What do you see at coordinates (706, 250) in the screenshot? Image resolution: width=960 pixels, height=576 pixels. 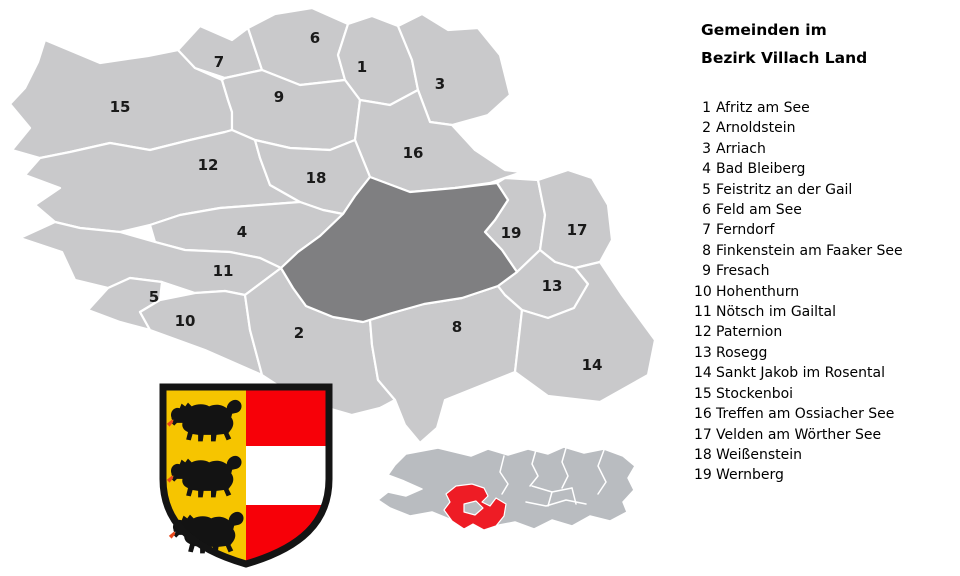 I see `list-item-number: 8` at bounding box center [706, 250].